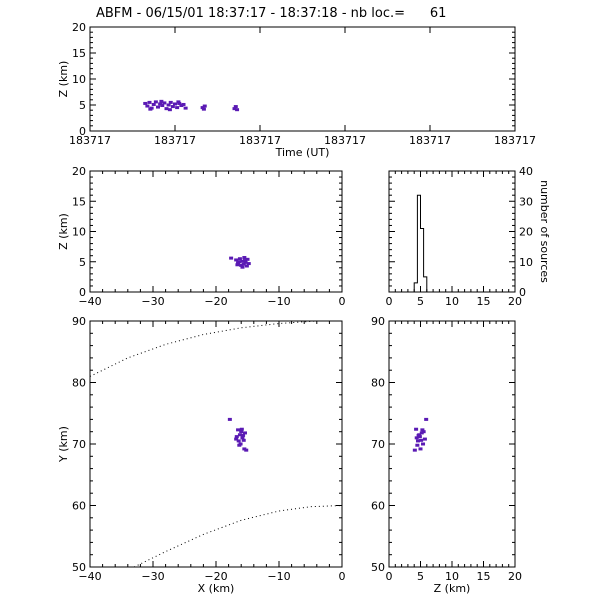  I want to click on x-tick-label: 10, so click(452, 576).